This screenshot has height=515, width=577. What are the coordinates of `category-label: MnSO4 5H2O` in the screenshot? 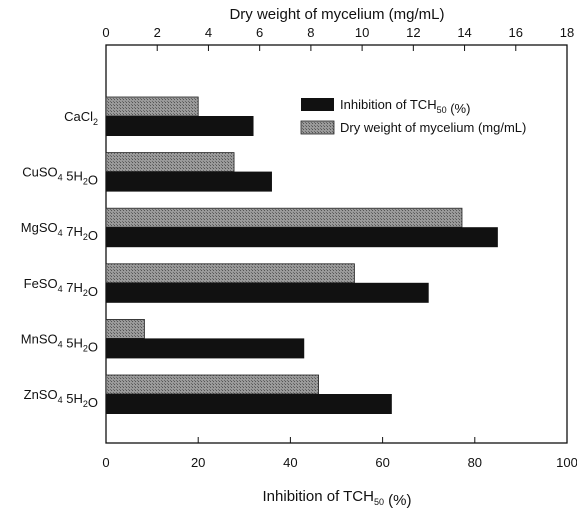 It's located at (59, 342).